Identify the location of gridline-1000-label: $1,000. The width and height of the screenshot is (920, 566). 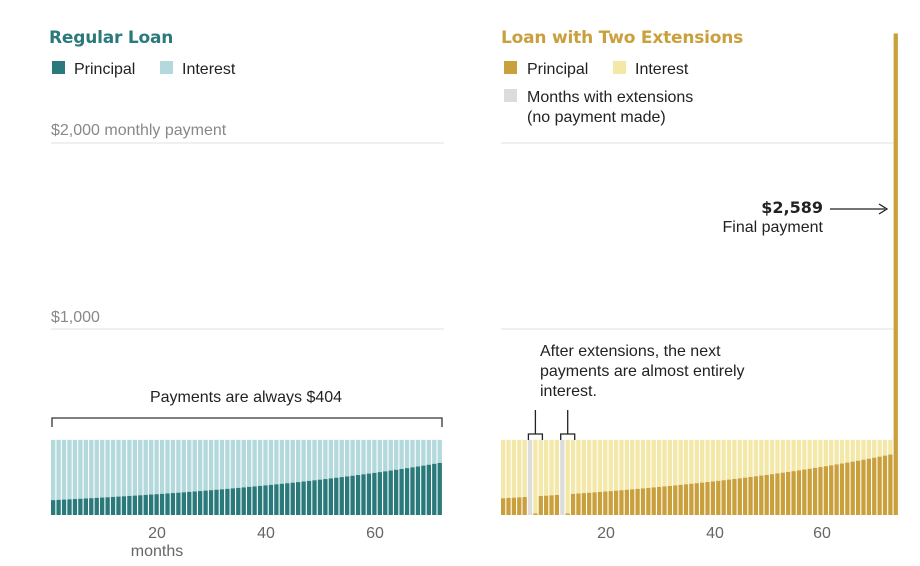
(75, 317).